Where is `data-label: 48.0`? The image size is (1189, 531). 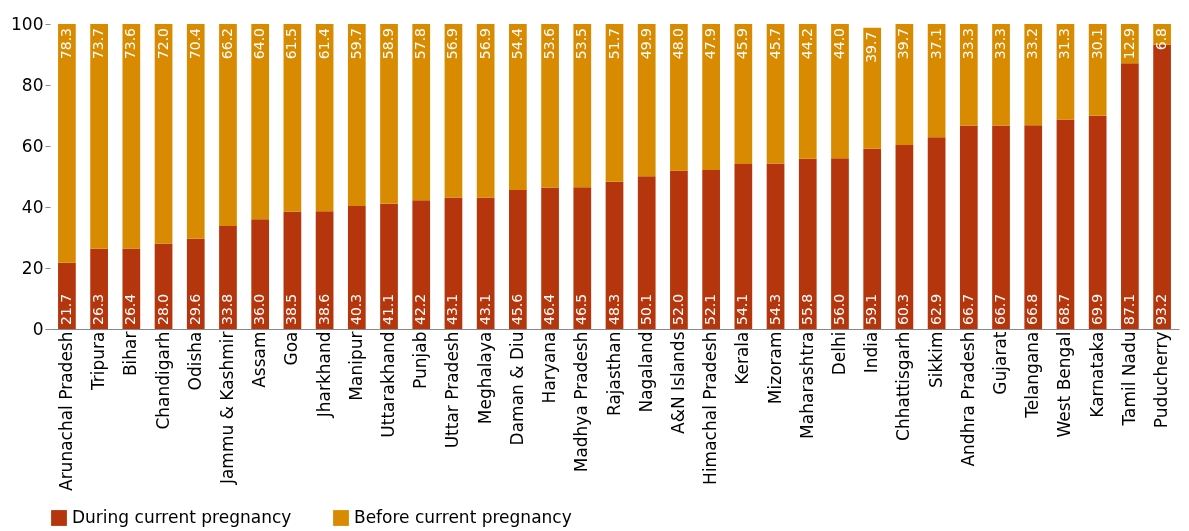 data-label: 48.0 is located at coordinates (677, 44).